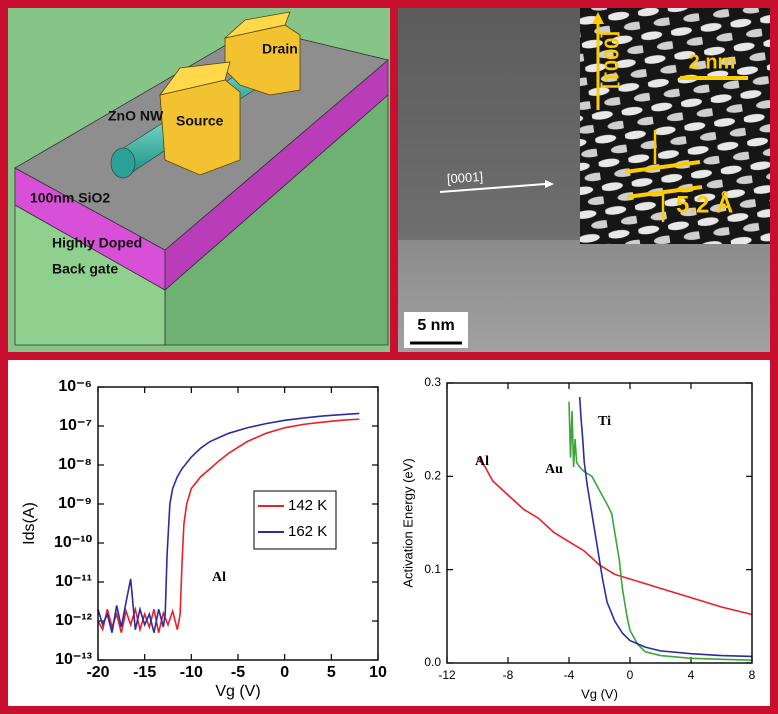 Image resolution: width=778 pixels, height=714 pixels. I want to click on x-tick-label: -15, so click(144, 672).